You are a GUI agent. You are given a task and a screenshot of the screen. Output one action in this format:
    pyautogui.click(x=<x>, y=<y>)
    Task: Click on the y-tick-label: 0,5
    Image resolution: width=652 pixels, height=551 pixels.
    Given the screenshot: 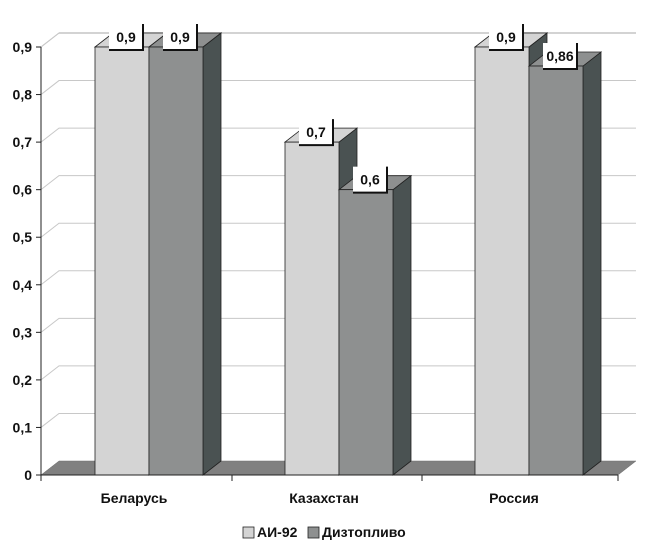 What is the action you would take?
    pyautogui.click(x=23, y=237)
    